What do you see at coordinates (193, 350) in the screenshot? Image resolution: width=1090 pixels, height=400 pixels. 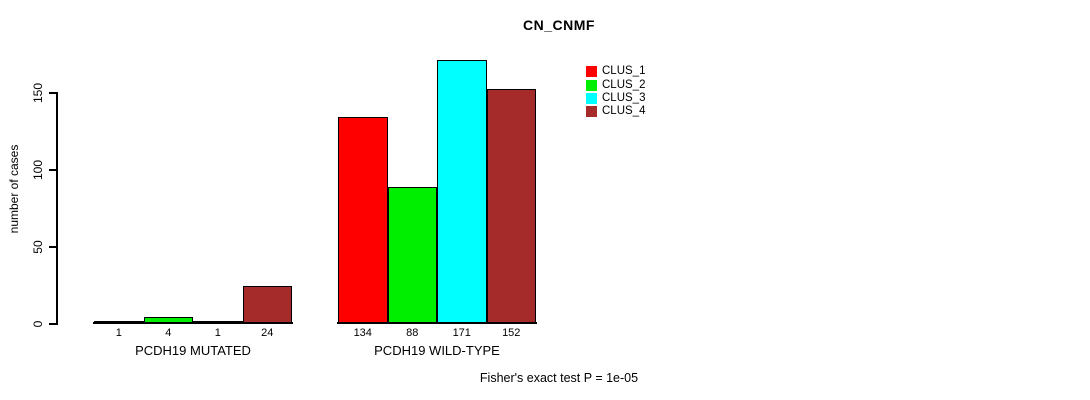 I see `x-axis-group-label: PCDH19 MUTATED` at bounding box center [193, 350].